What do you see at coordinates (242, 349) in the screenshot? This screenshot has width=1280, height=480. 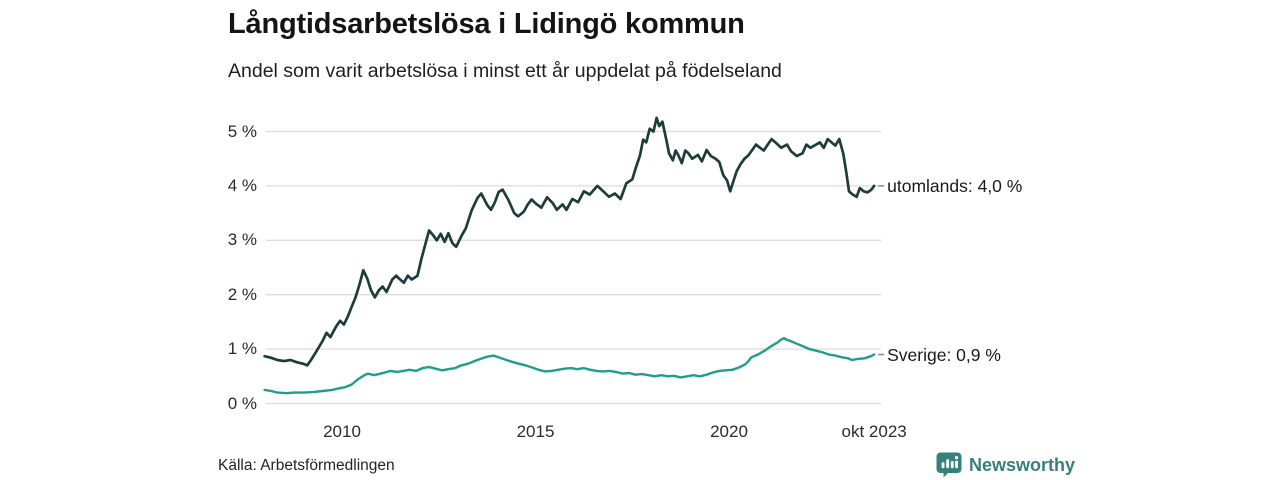 I see `y-tick-label: 1 %` at bounding box center [242, 349].